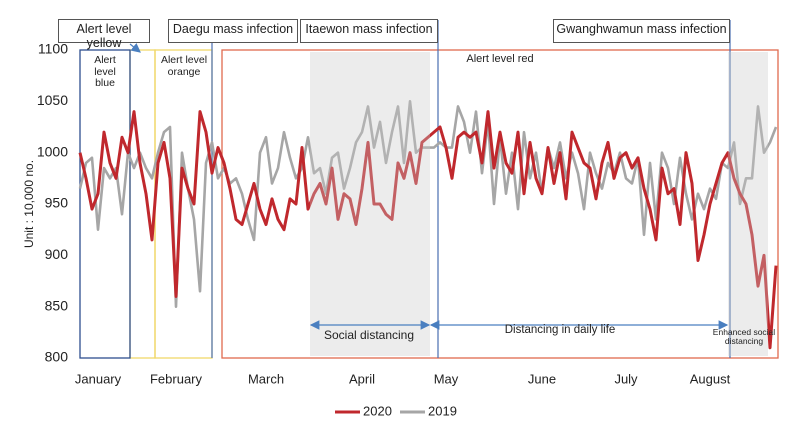 The height and width of the screenshot is (425, 800). Describe the element at coordinates (184, 66) in the screenshot. I see `region-label: Alert level orange` at that location.